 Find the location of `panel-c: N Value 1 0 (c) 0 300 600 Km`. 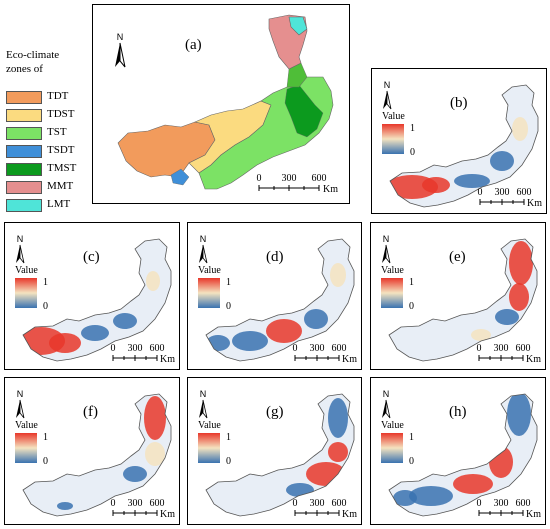

panel-c: N Value 1 0 (c) 0 300 600 Km is located at coordinates (92, 296).